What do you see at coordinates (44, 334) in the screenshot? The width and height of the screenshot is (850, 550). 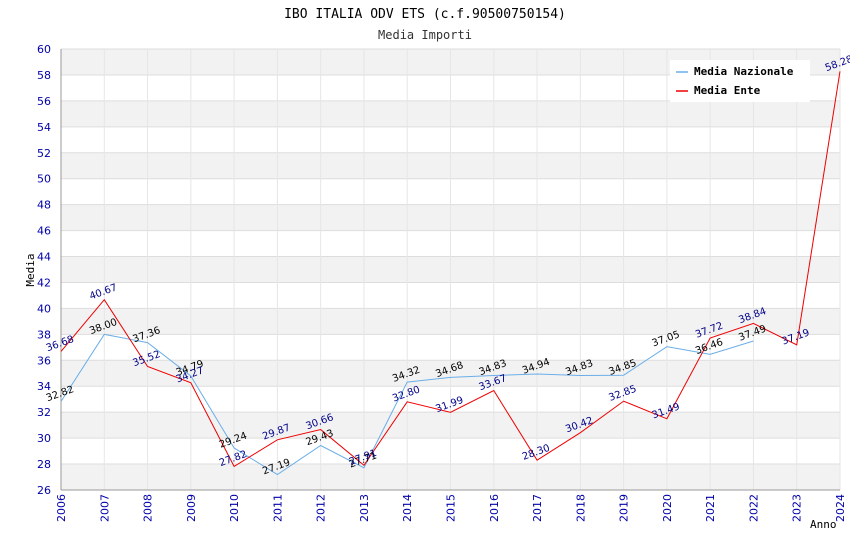 I see `y-tick-label: 38` at bounding box center [44, 334].